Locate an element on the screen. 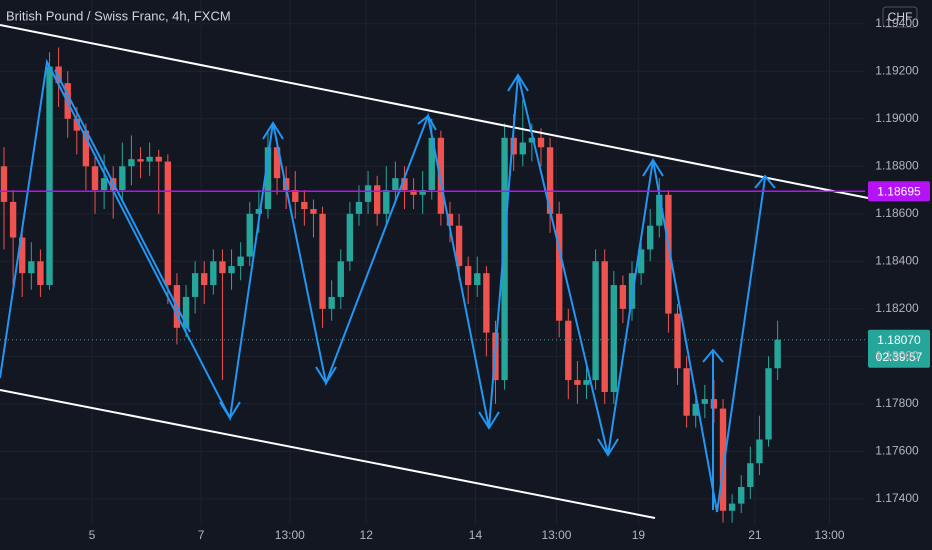 The image size is (932, 550). y-tick-label: 1.19000 is located at coordinates (897, 118).